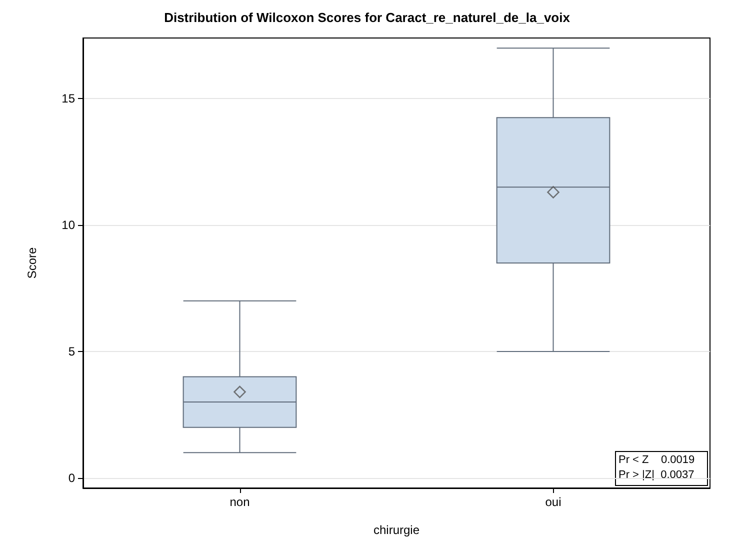 The image size is (734, 553). Describe the element at coordinates (367, 17) in the screenshot. I see `chart-title: Distribution of Wilcoxon Scores for Caract_re_naturel_de_la_voix` at that location.